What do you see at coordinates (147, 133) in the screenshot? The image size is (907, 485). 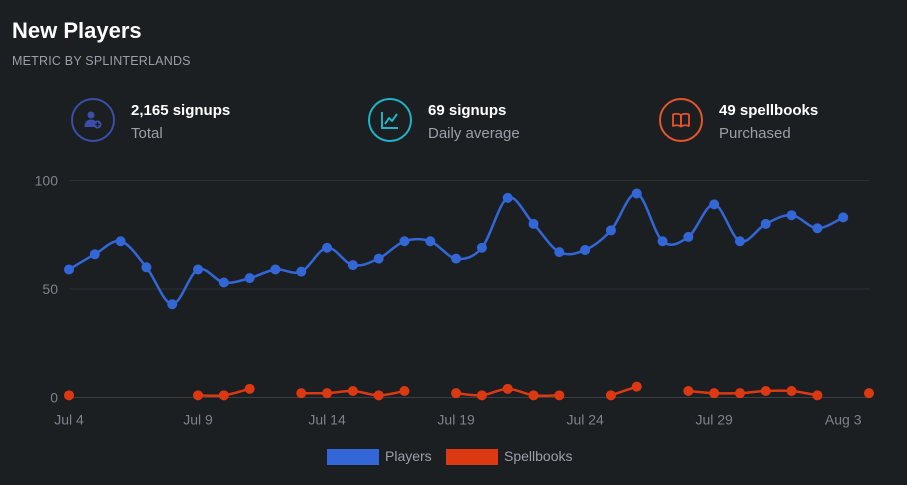 I see `stat-label: Total` at bounding box center [147, 133].